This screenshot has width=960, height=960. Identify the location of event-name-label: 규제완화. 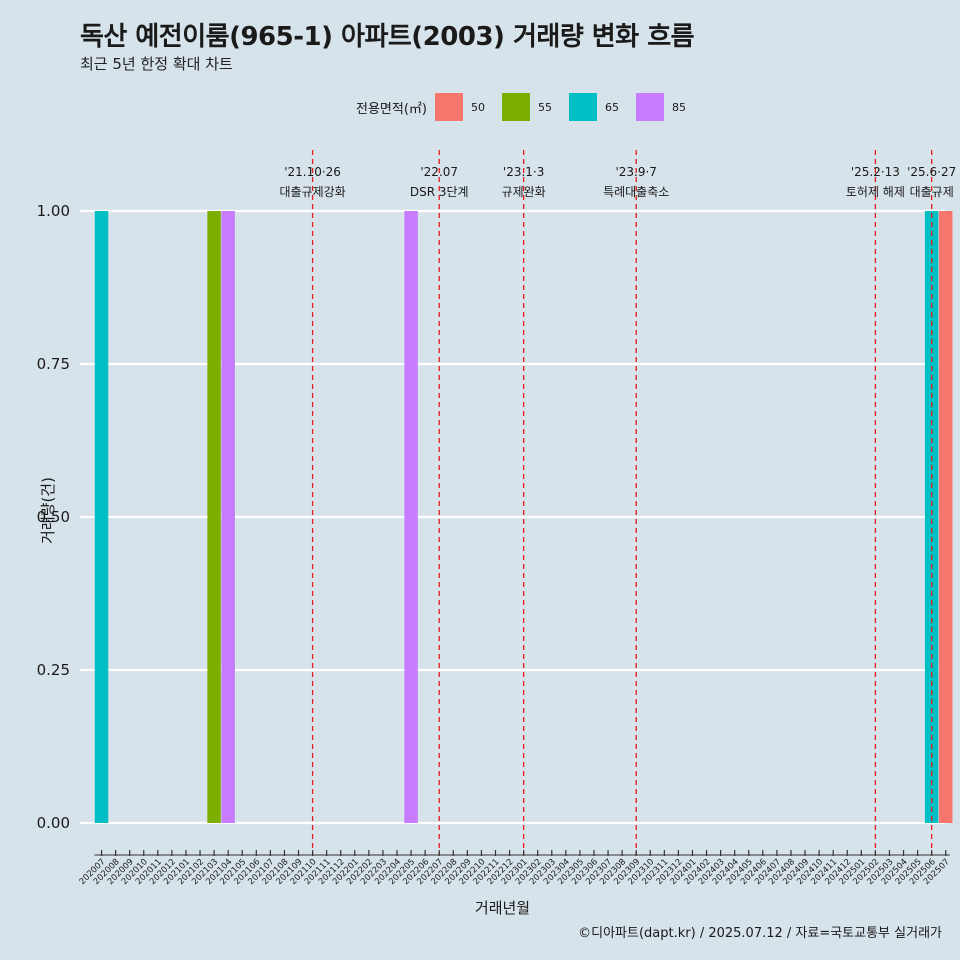
(524, 192).